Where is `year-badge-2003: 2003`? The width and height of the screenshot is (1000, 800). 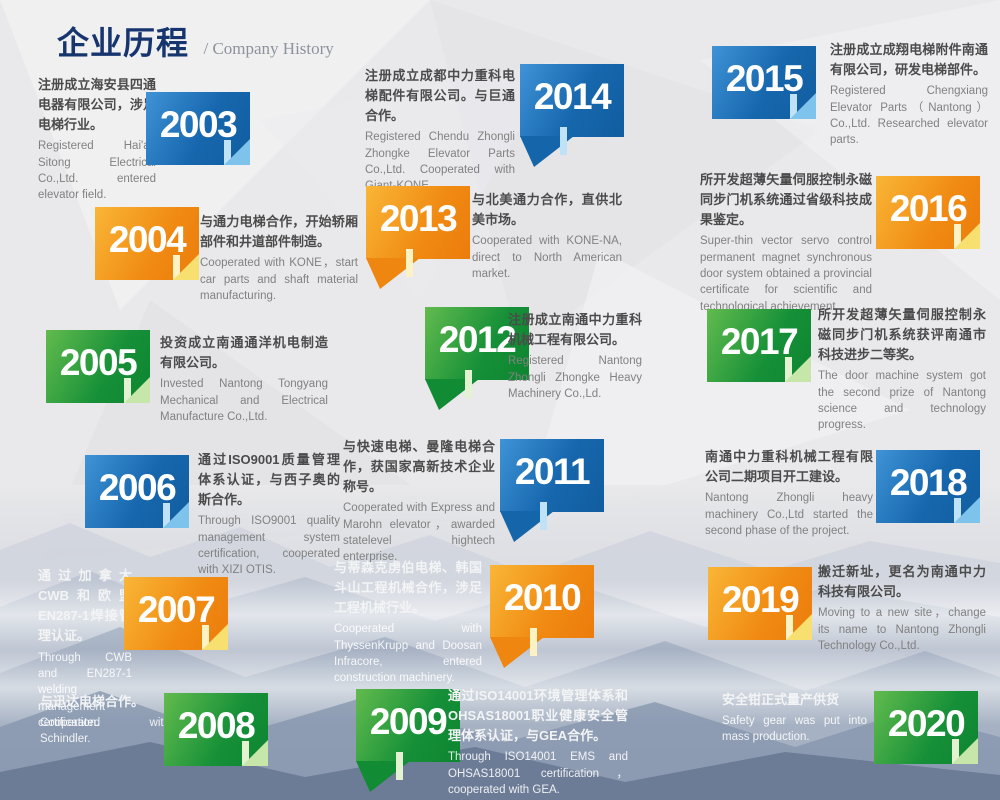 year-badge-2003: 2003 is located at coordinates (198, 128).